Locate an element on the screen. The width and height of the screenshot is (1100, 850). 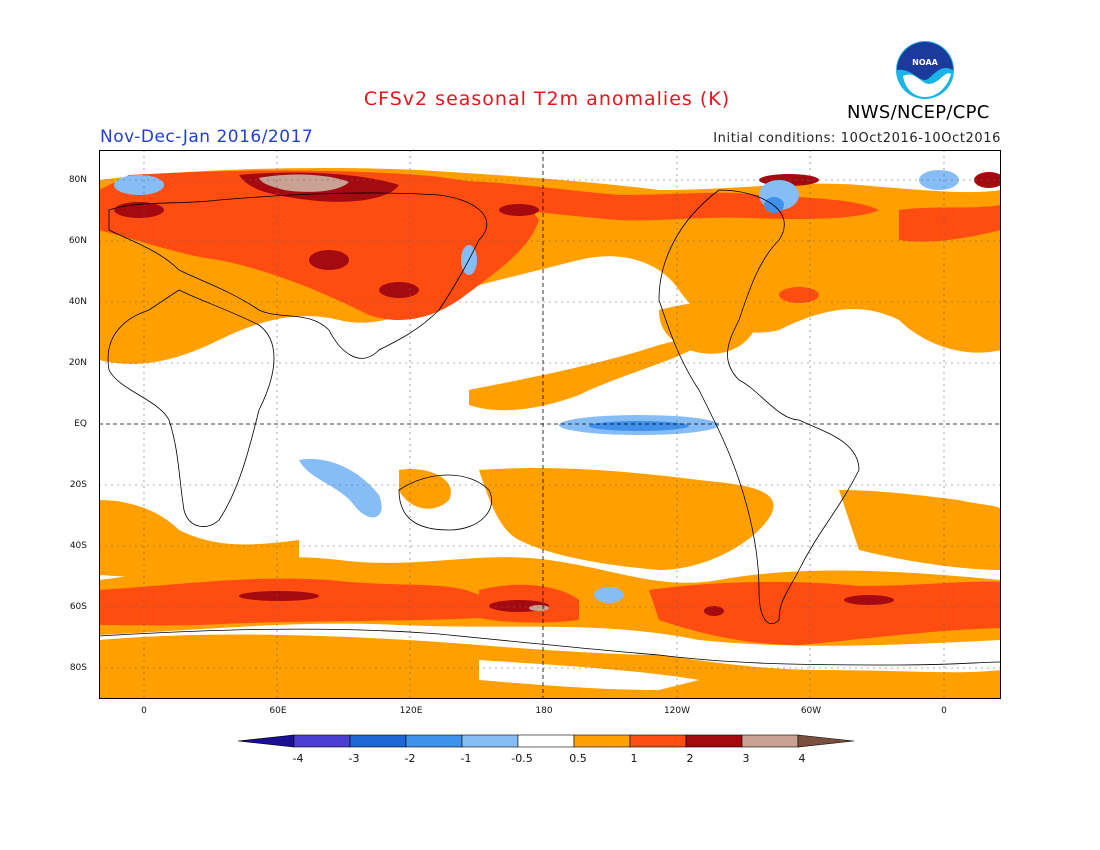
legend-value: -4 is located at coordinates (298, 758).